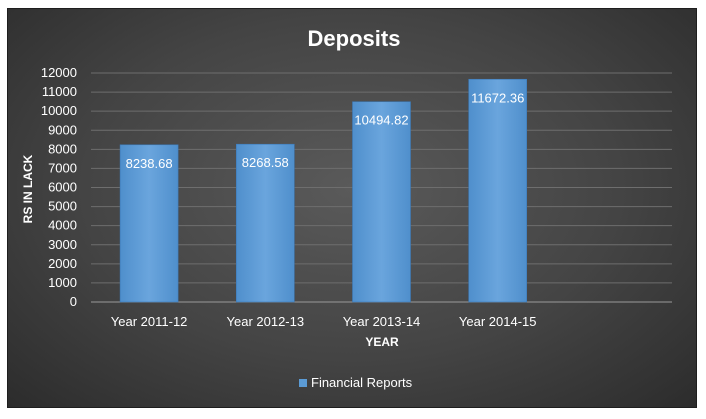 The image size is (706, 419). What do you see at coordinates (497, 97) in the screenshot?
I see `data-label: 11672.36` at bounding box center [497, 97].